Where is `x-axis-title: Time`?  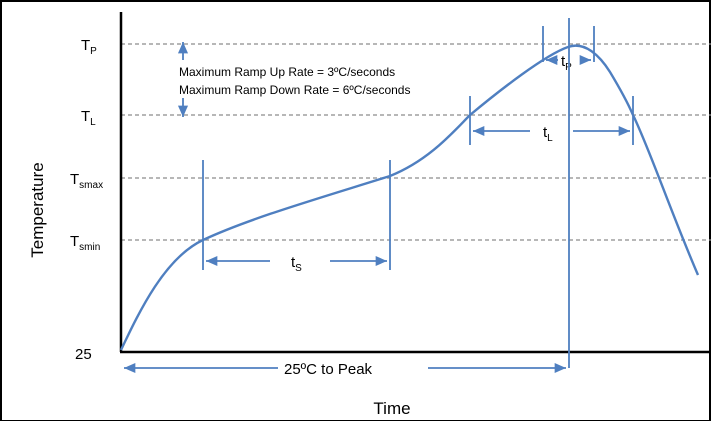
x-axis-title: Time is located at coordinates (391, 408).